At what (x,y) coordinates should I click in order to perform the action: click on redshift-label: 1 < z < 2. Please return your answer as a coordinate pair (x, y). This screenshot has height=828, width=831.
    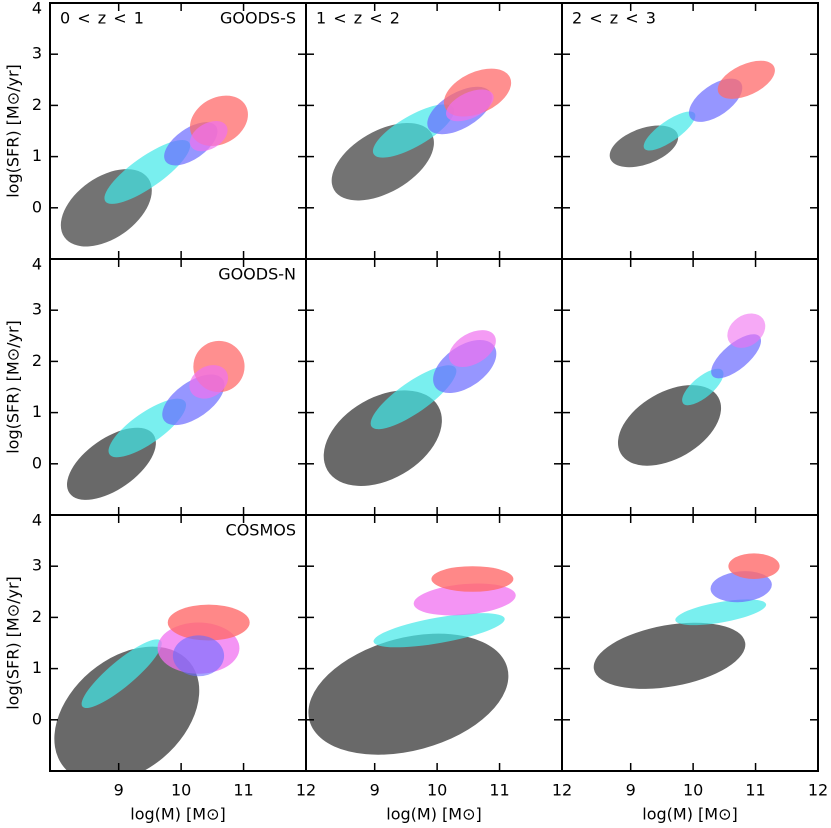
    Looking at the image, I should click on (358, 18).